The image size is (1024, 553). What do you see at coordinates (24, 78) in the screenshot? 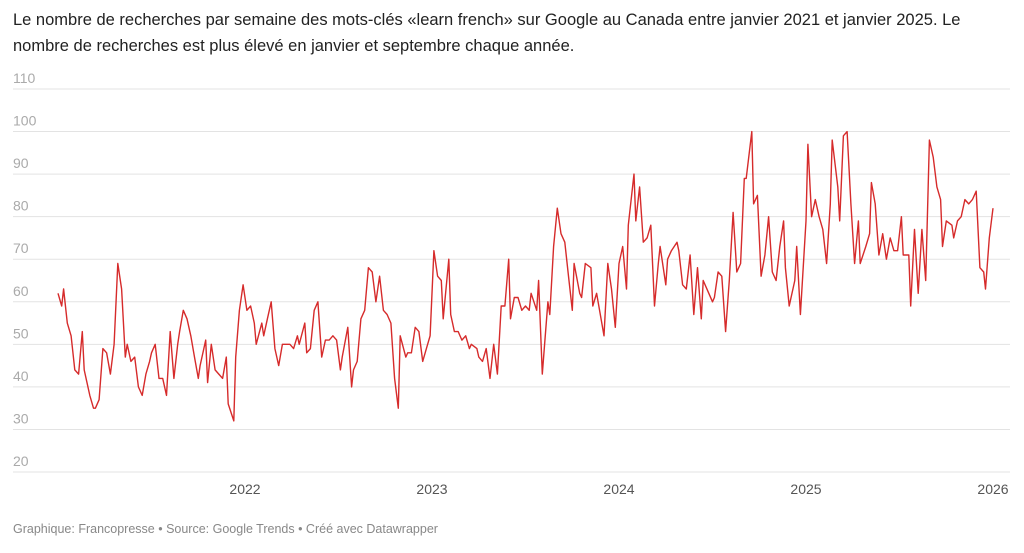
I see `y-tick-label: 110` at bounding box center [24, 78].